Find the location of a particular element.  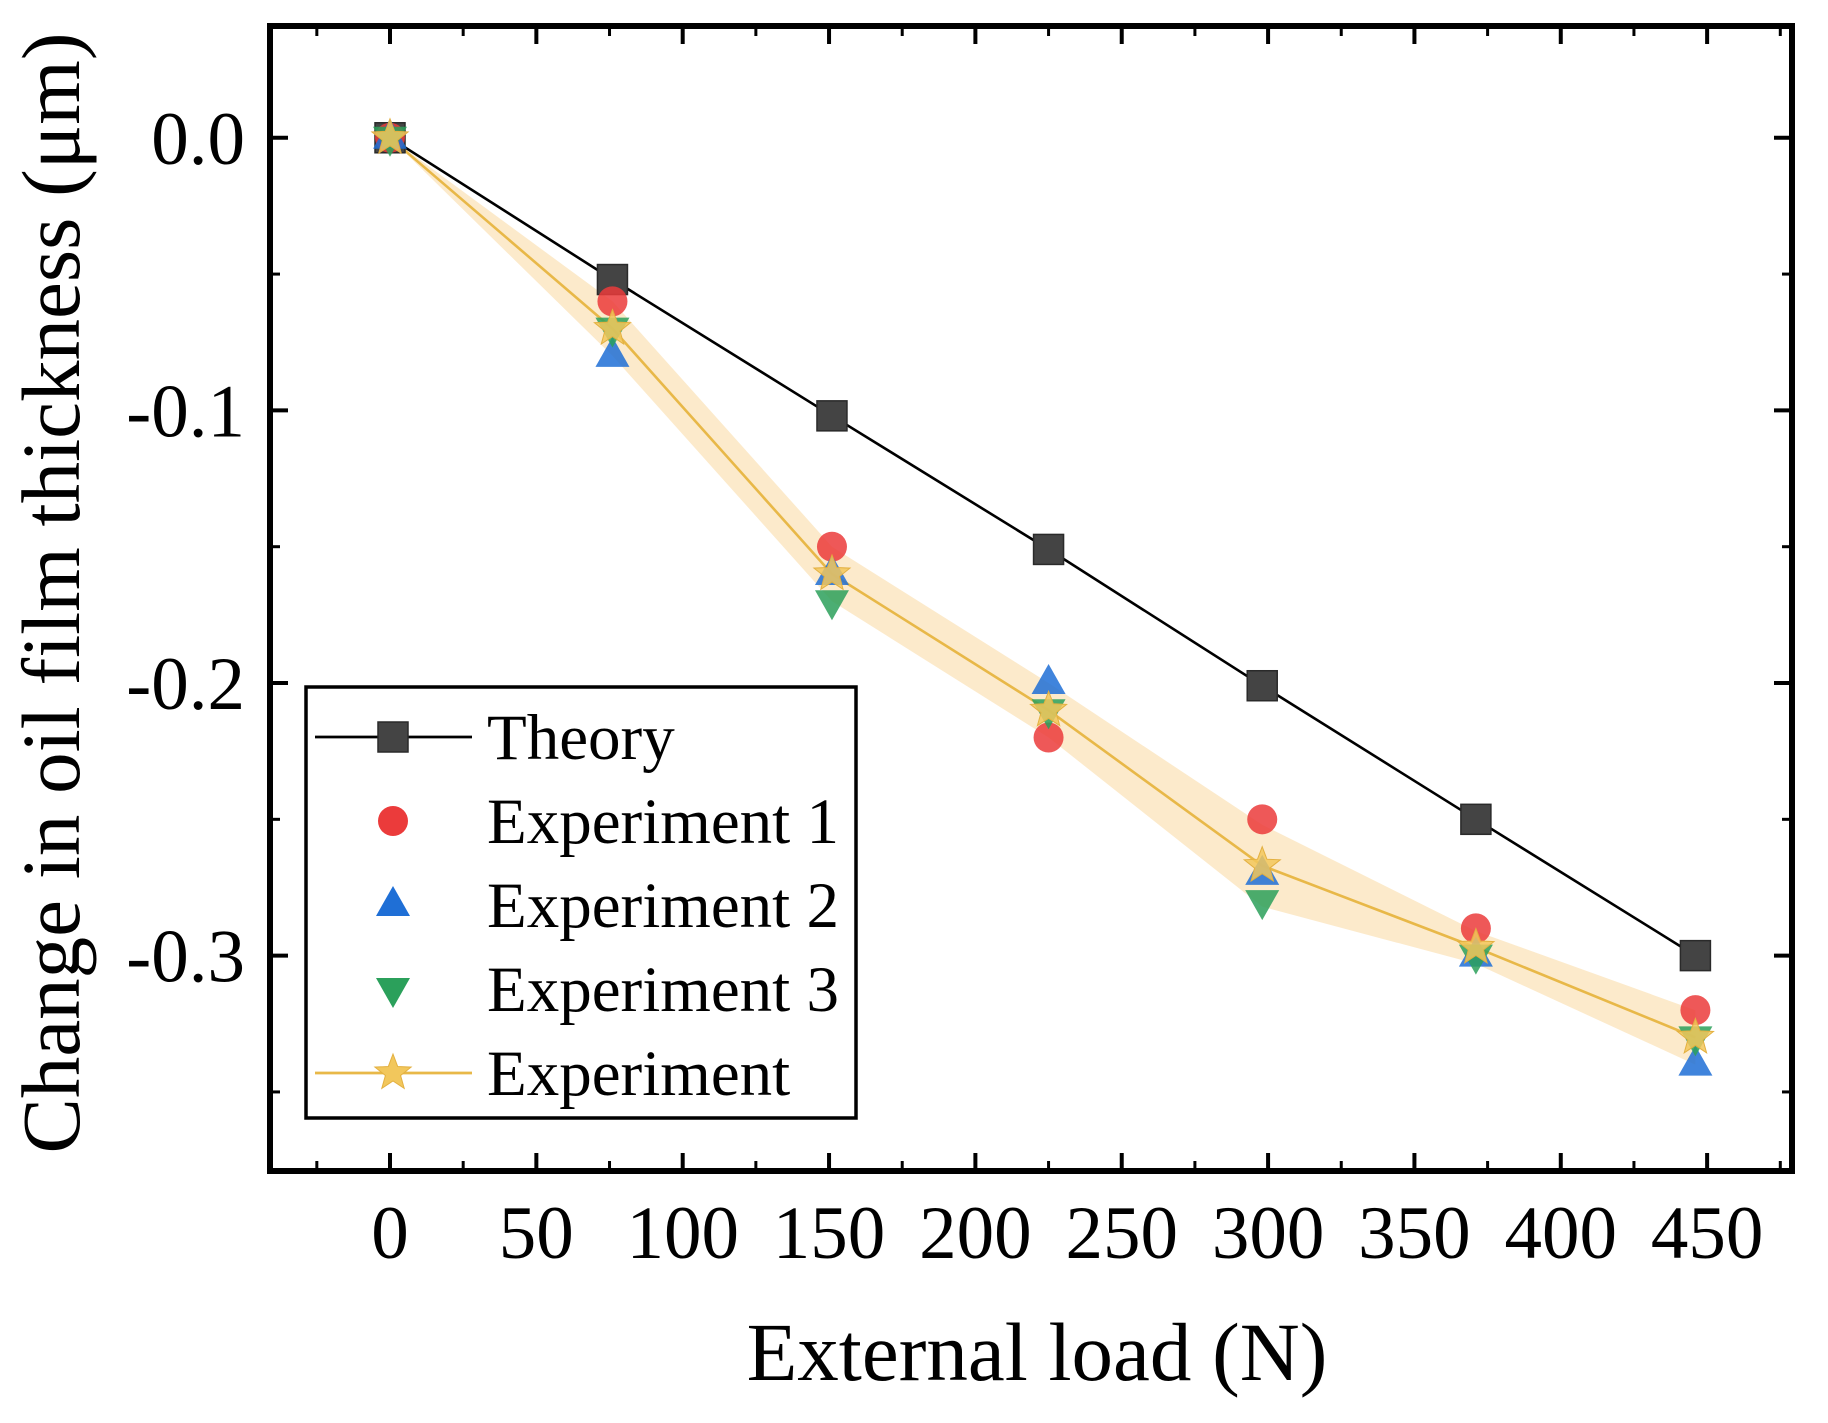

x-tick-label: 250 is located at coordinates (1121, 1233).